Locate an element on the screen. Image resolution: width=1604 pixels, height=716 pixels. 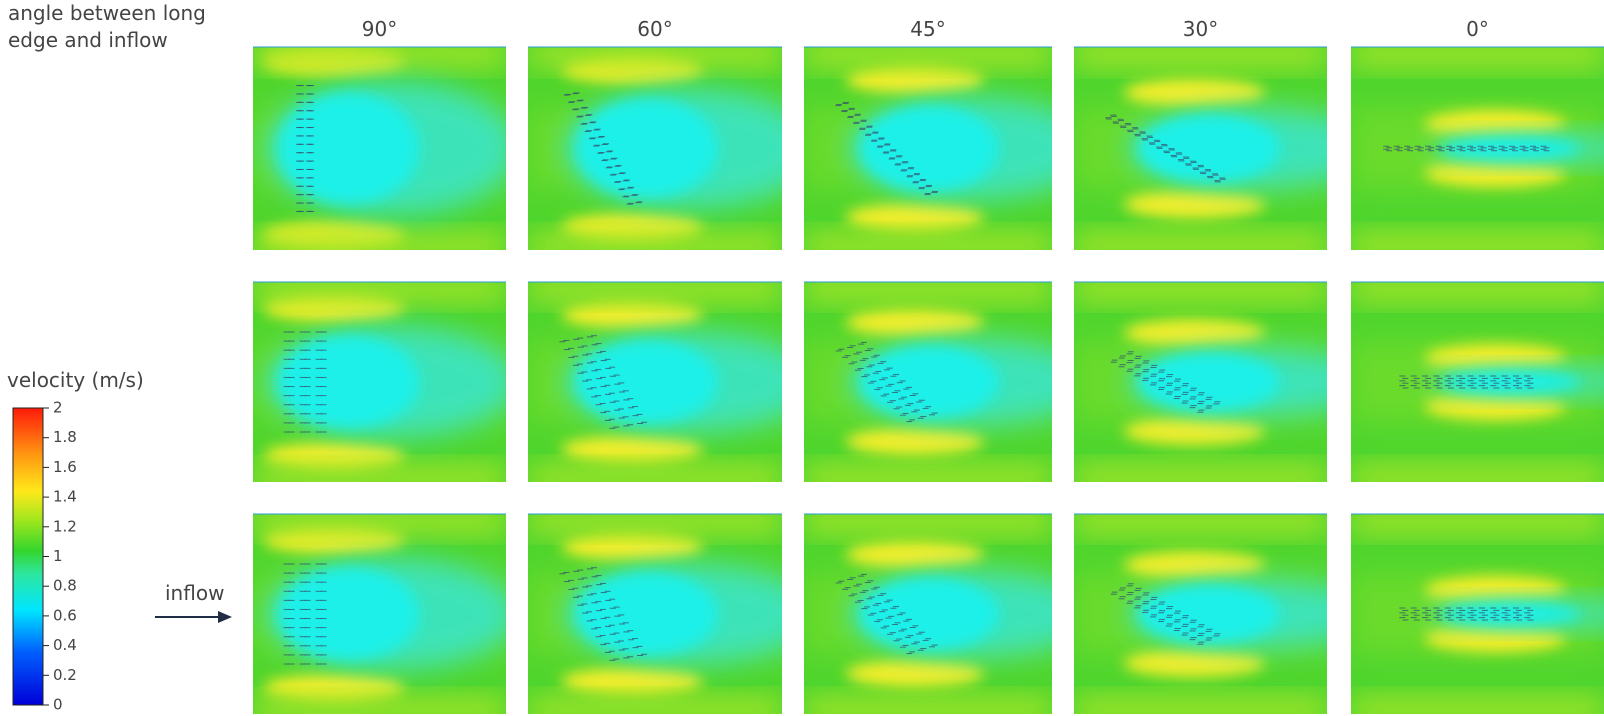
colorbar-tick-label: 1.2 is located at coordinates (65, 526).